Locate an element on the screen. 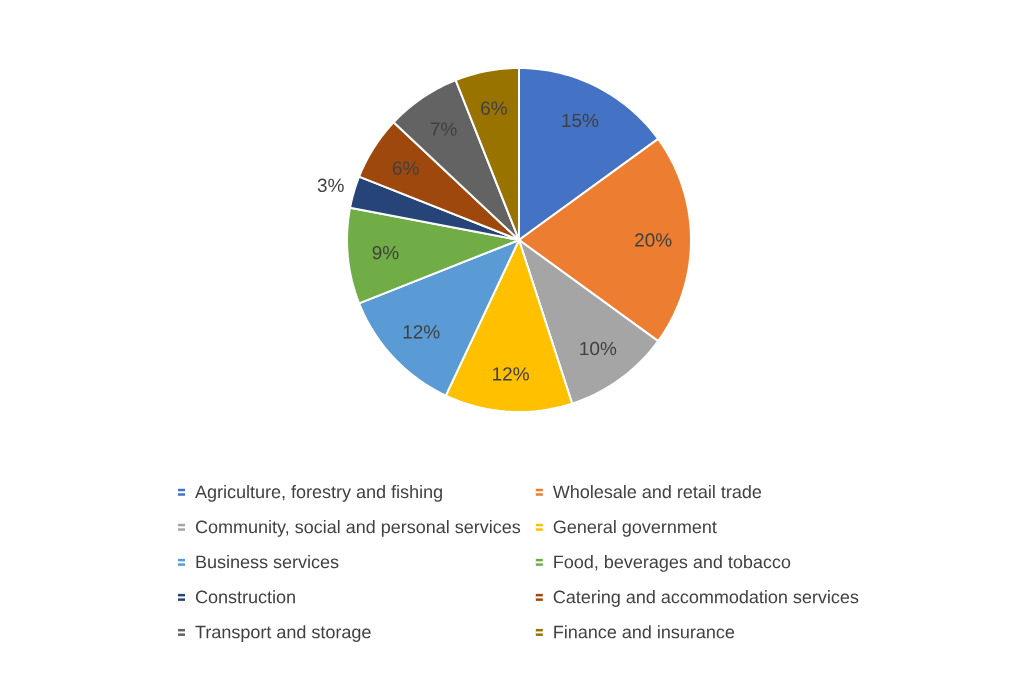  legend-label: Transport and storage is located at coordinates (283, 633).